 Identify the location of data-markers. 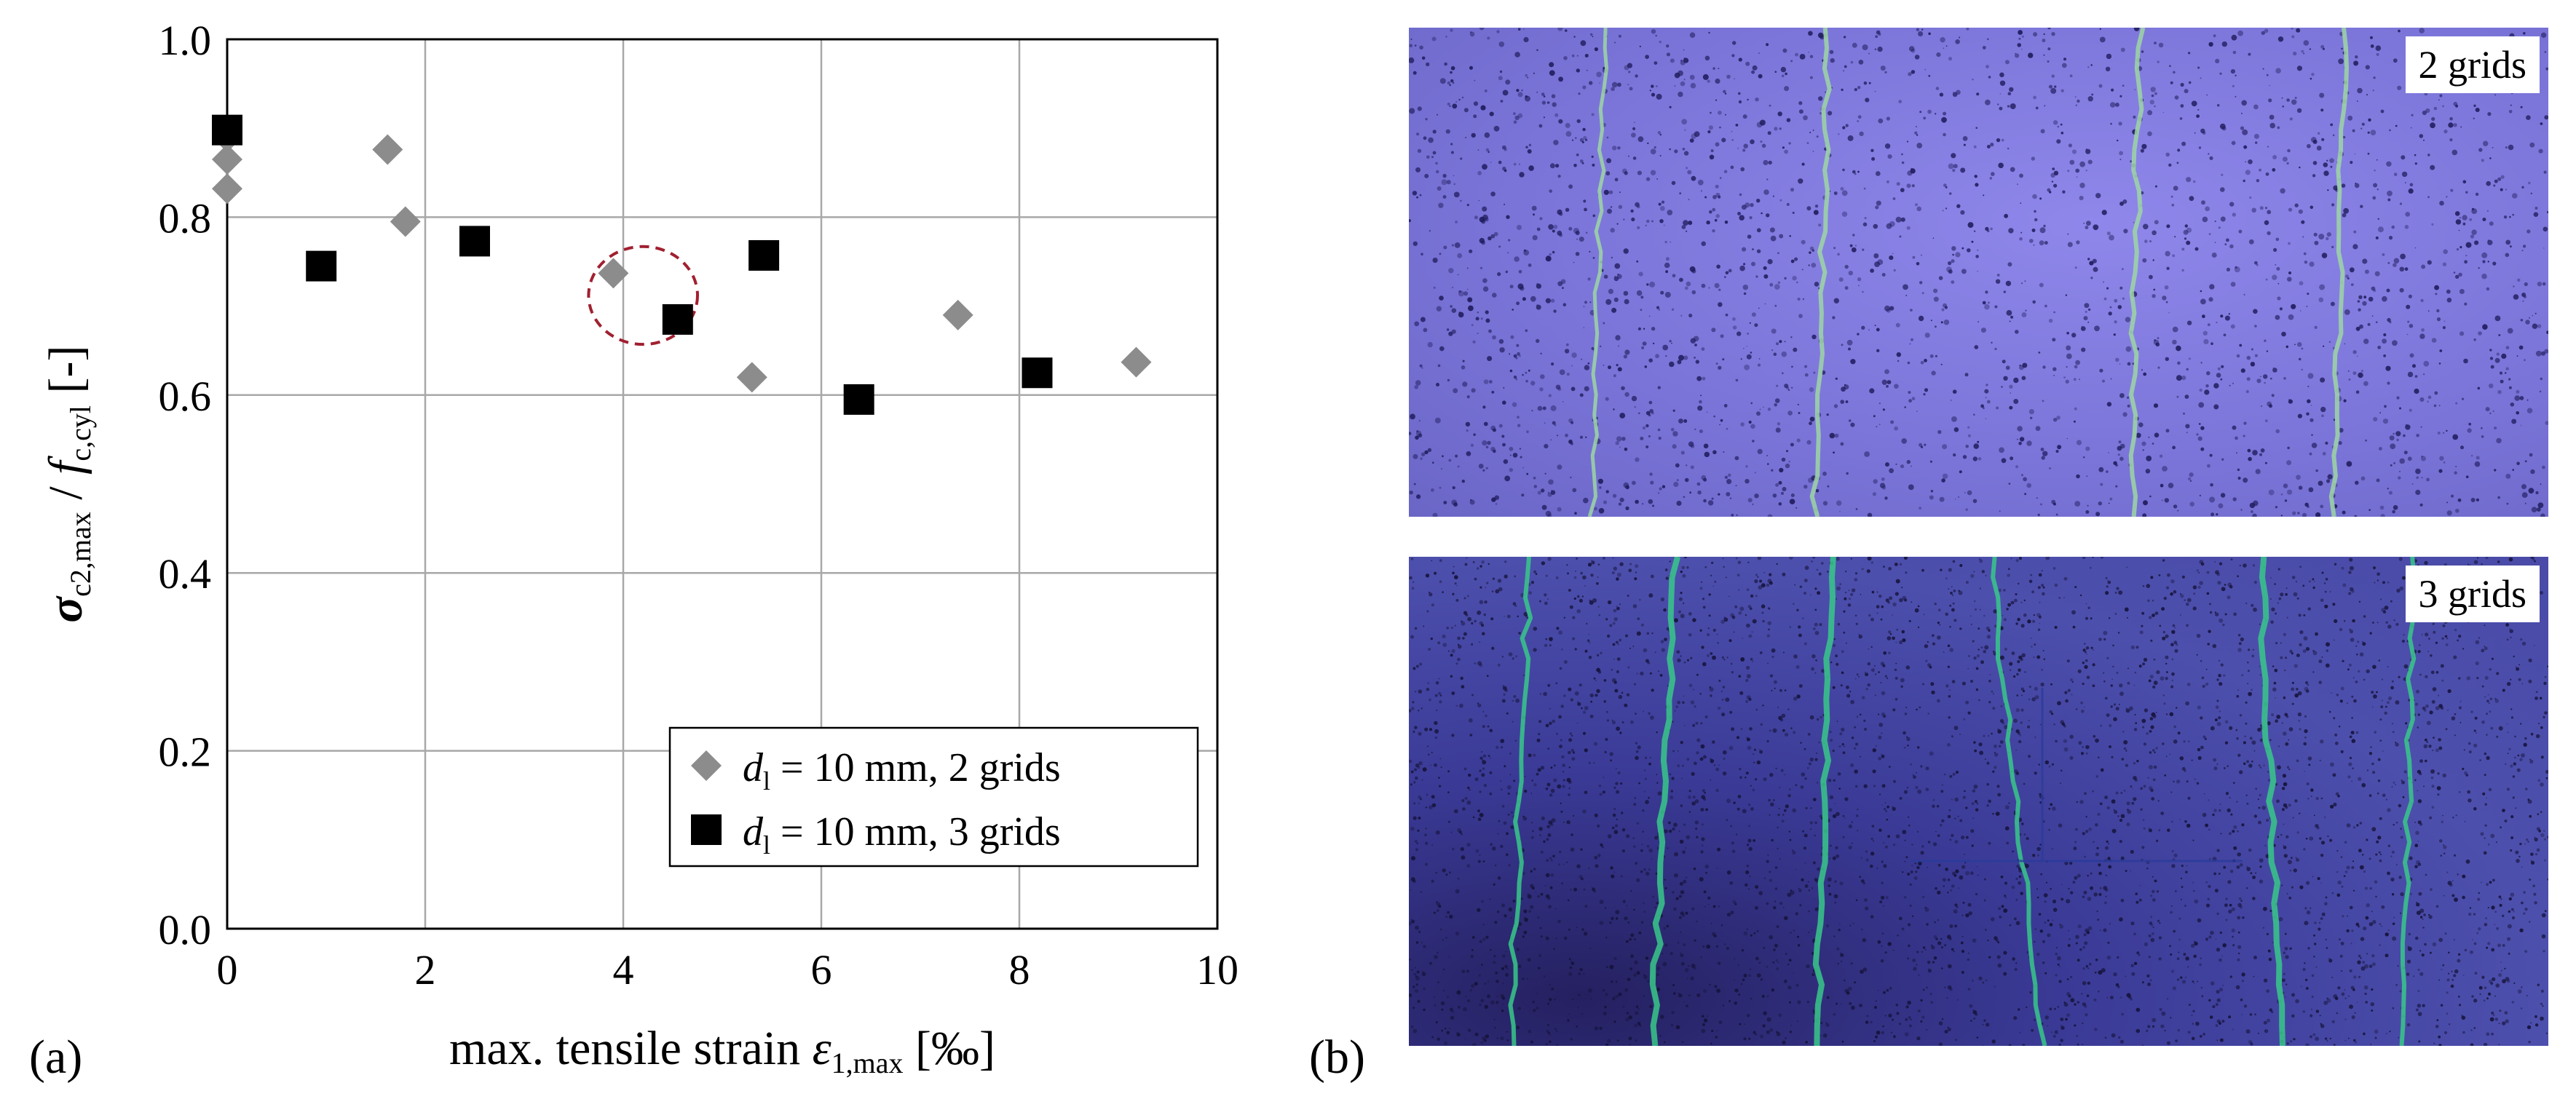
(682, 264).